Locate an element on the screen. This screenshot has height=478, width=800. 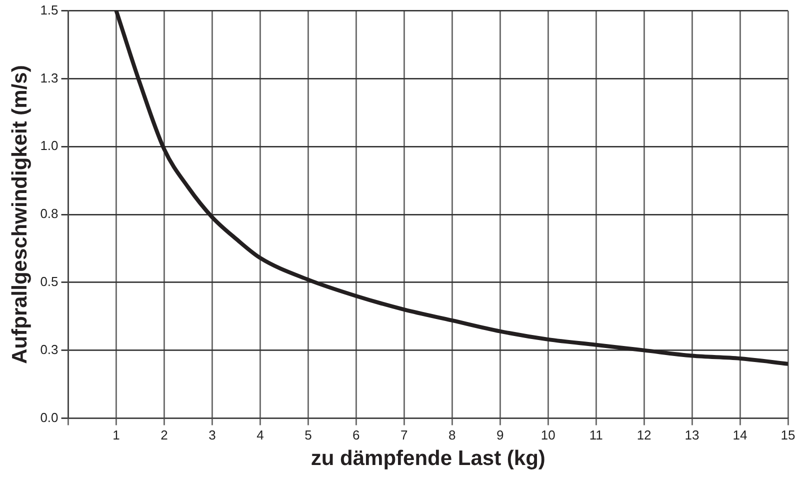
x-tick-label: 9 is located at coordinates (500, 435).